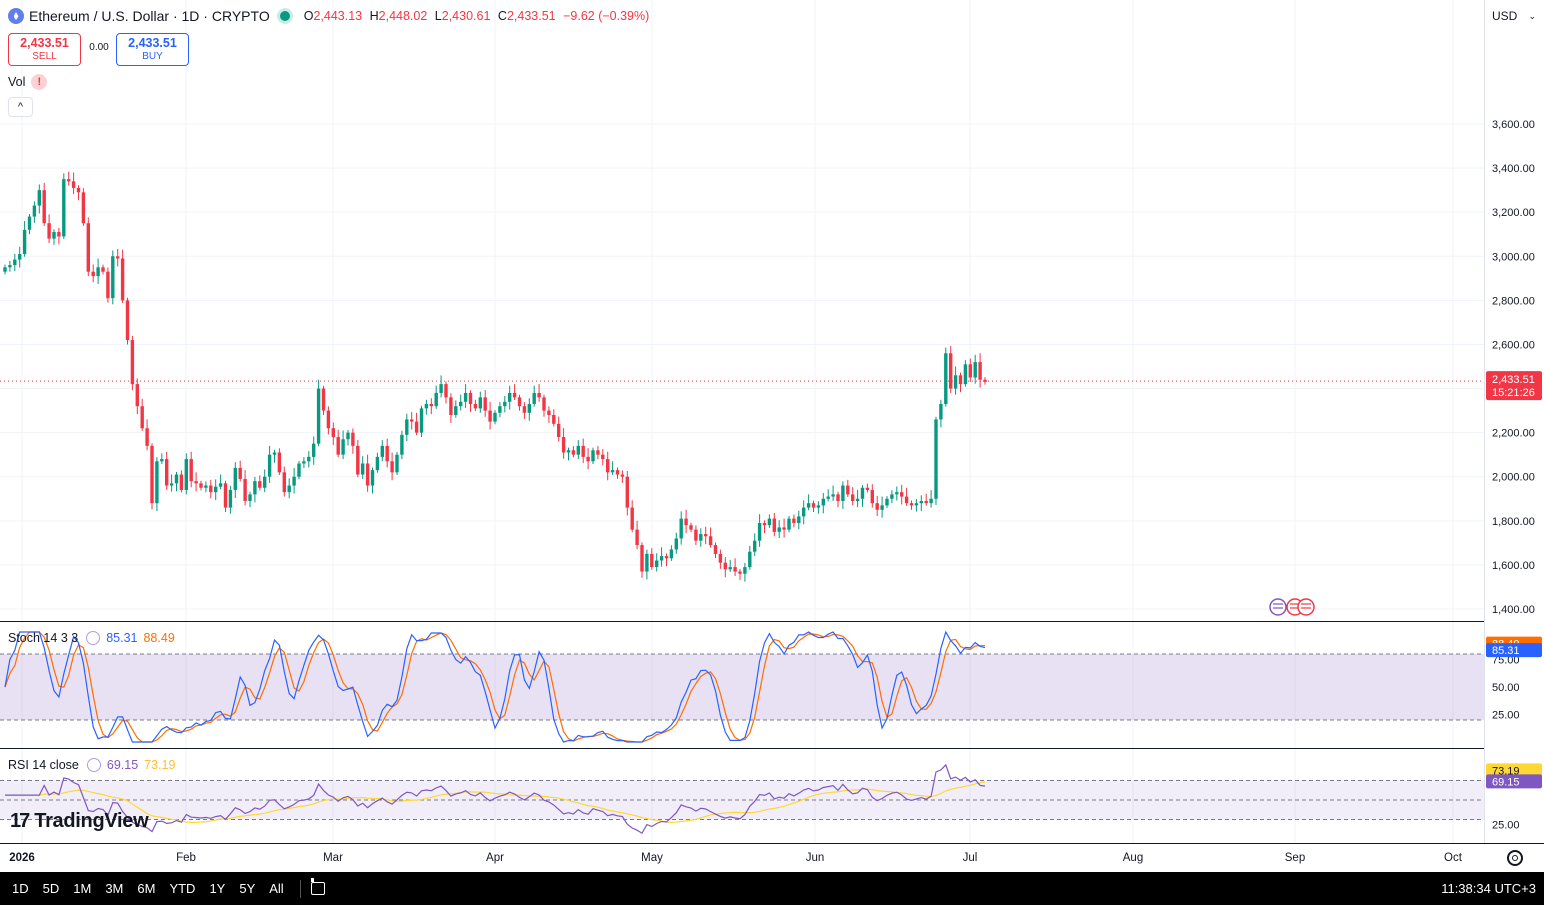  Describe the element at coordinates (284, 16) in the screenshot. I see `market-status-icon` at that location.